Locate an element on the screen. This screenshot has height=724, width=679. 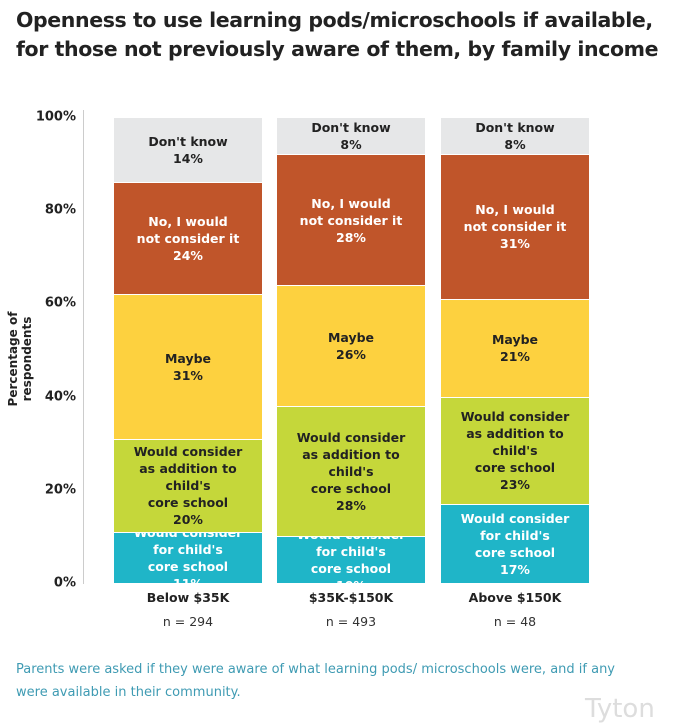
sample-size-label: n = 493 is located at coordinates (351, 621).